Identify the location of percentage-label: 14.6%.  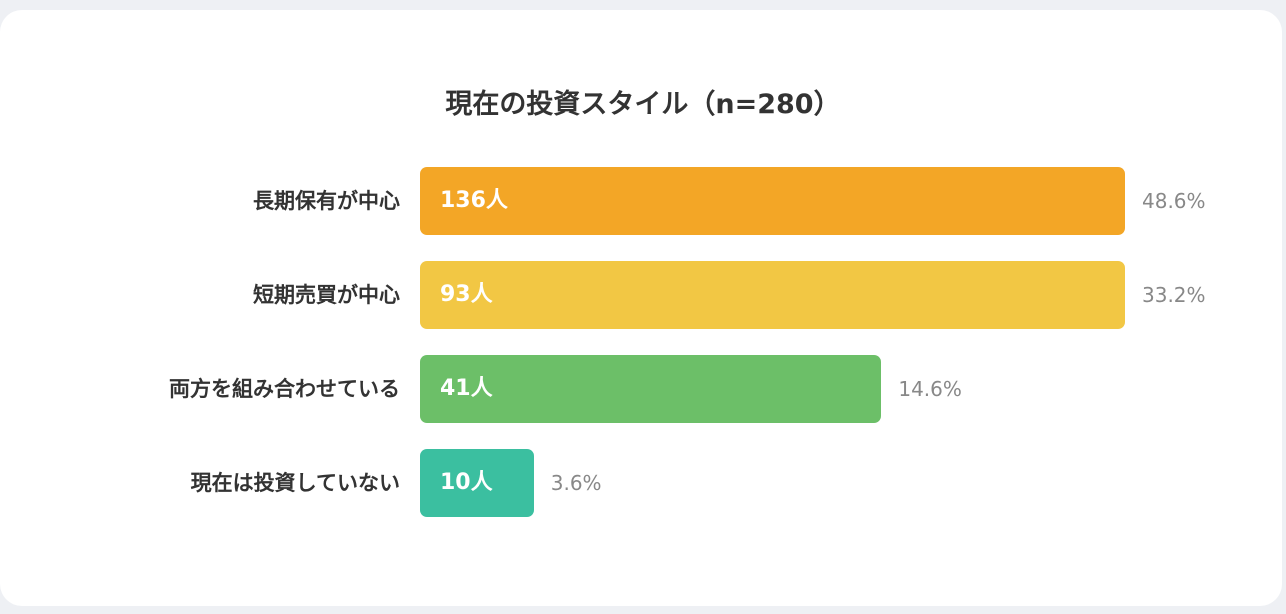
(930, 389).